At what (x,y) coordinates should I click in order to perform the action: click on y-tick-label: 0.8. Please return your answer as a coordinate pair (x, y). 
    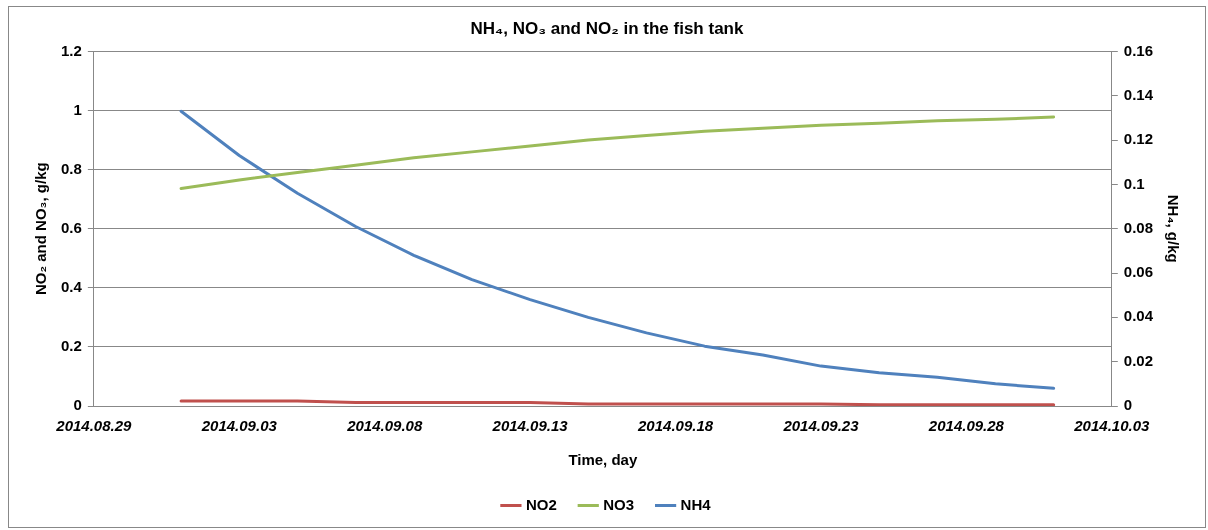
    Looking at the image, I should click on (71, 168).